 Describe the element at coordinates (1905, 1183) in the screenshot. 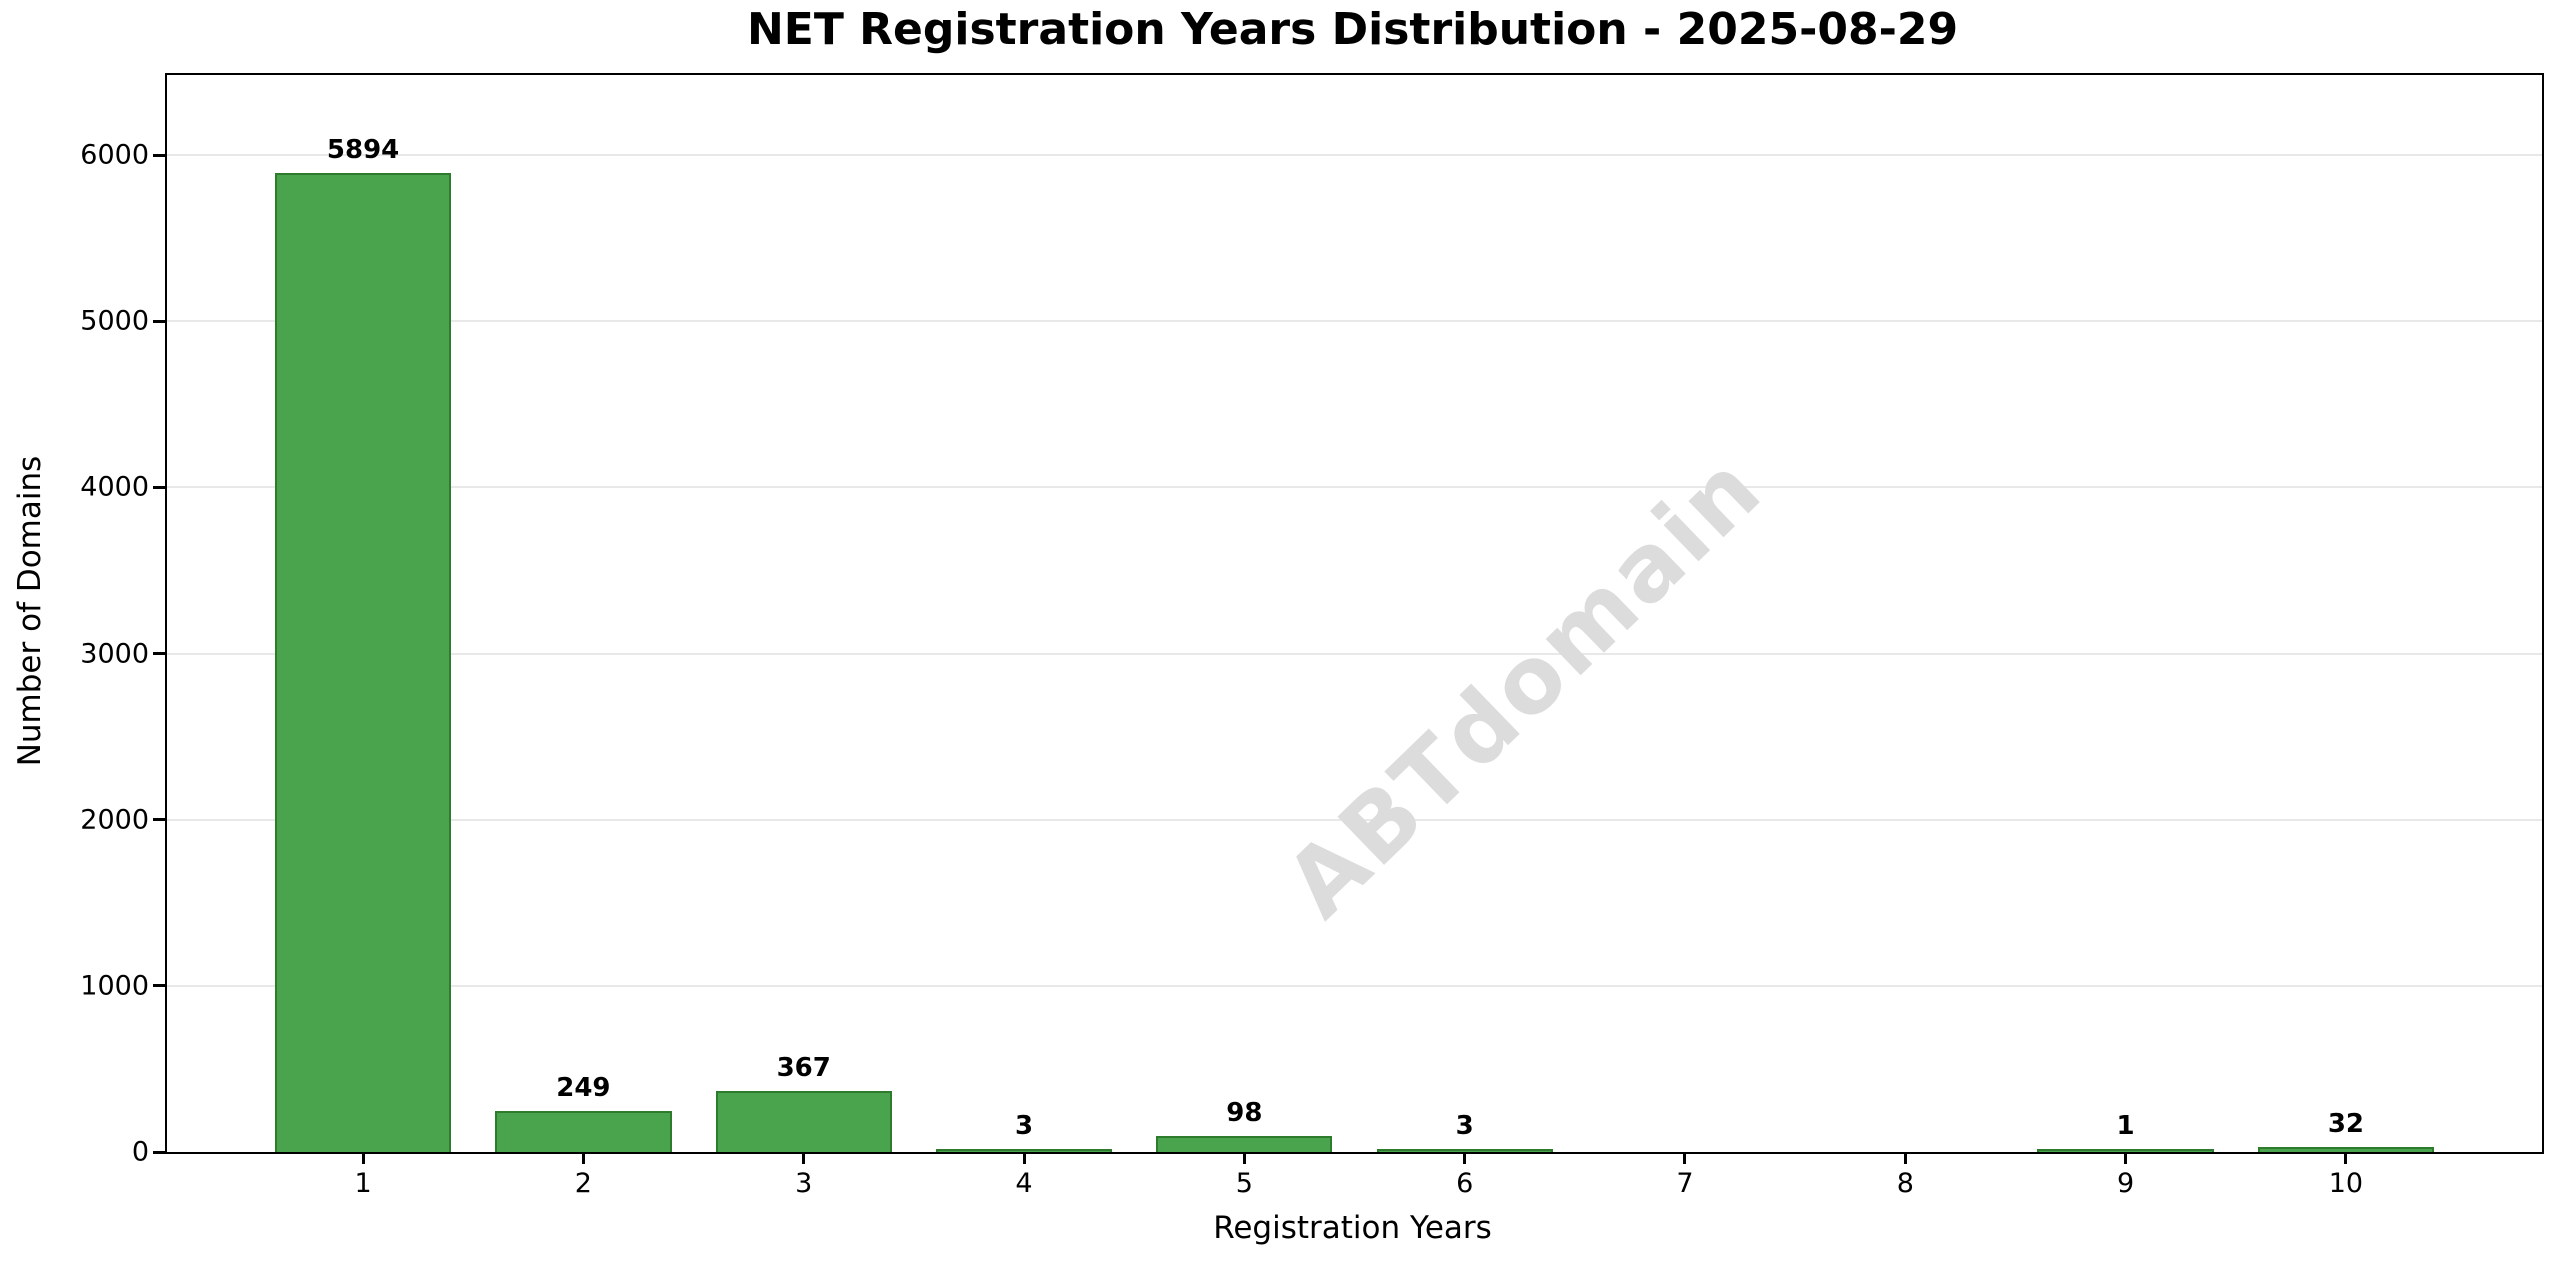

I see `x-tick-label: 8` at that location.